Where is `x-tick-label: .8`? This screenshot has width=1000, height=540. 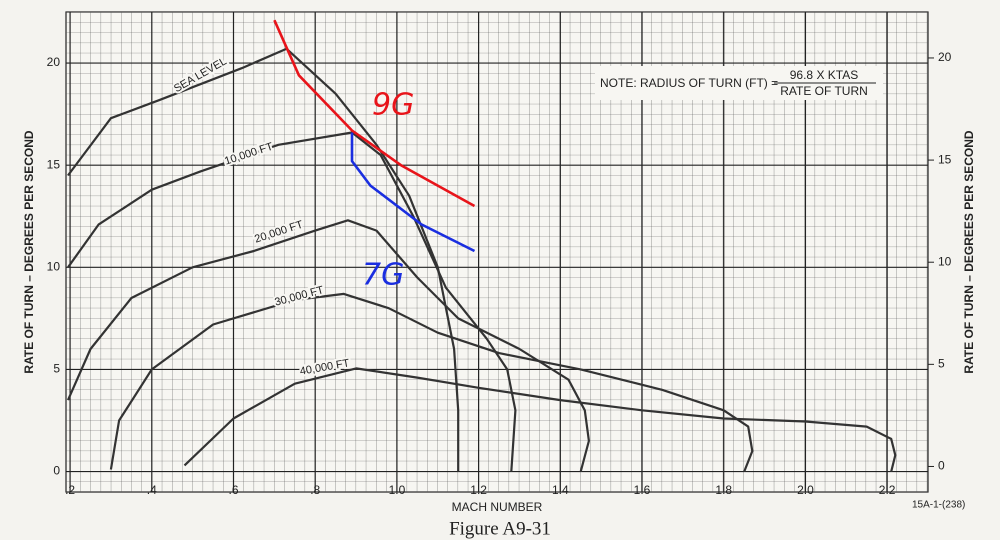
x-tick-label: .8 is located at coordinates (315, 490).